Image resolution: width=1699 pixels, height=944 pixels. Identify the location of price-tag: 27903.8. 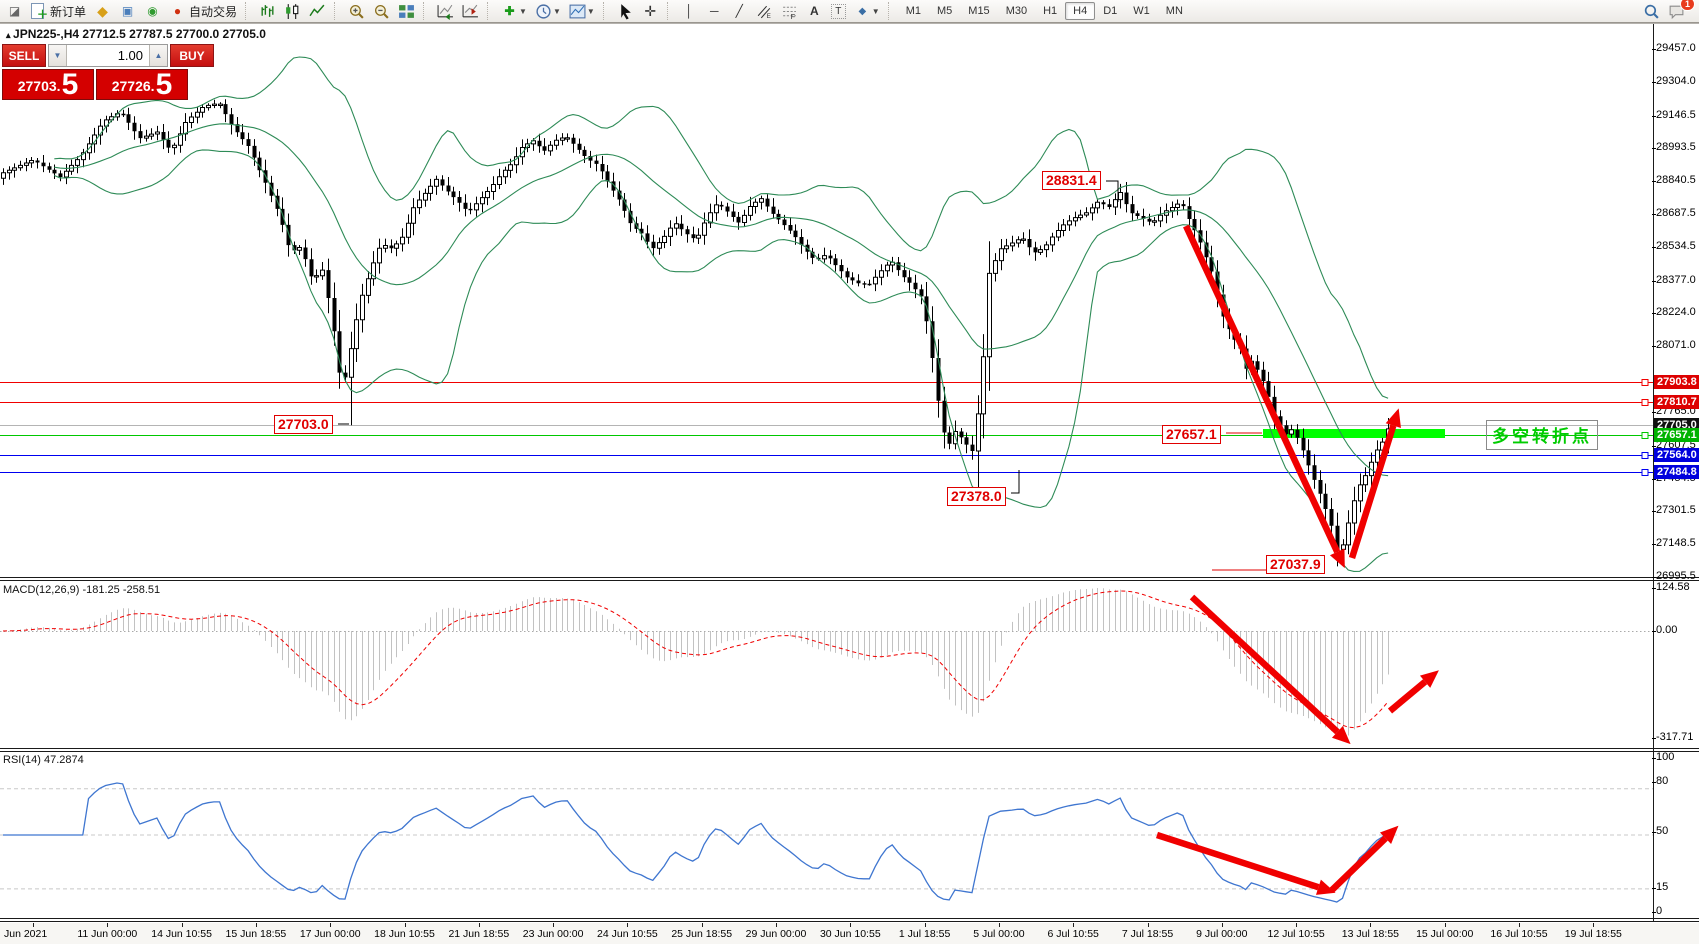
(1676, 382).